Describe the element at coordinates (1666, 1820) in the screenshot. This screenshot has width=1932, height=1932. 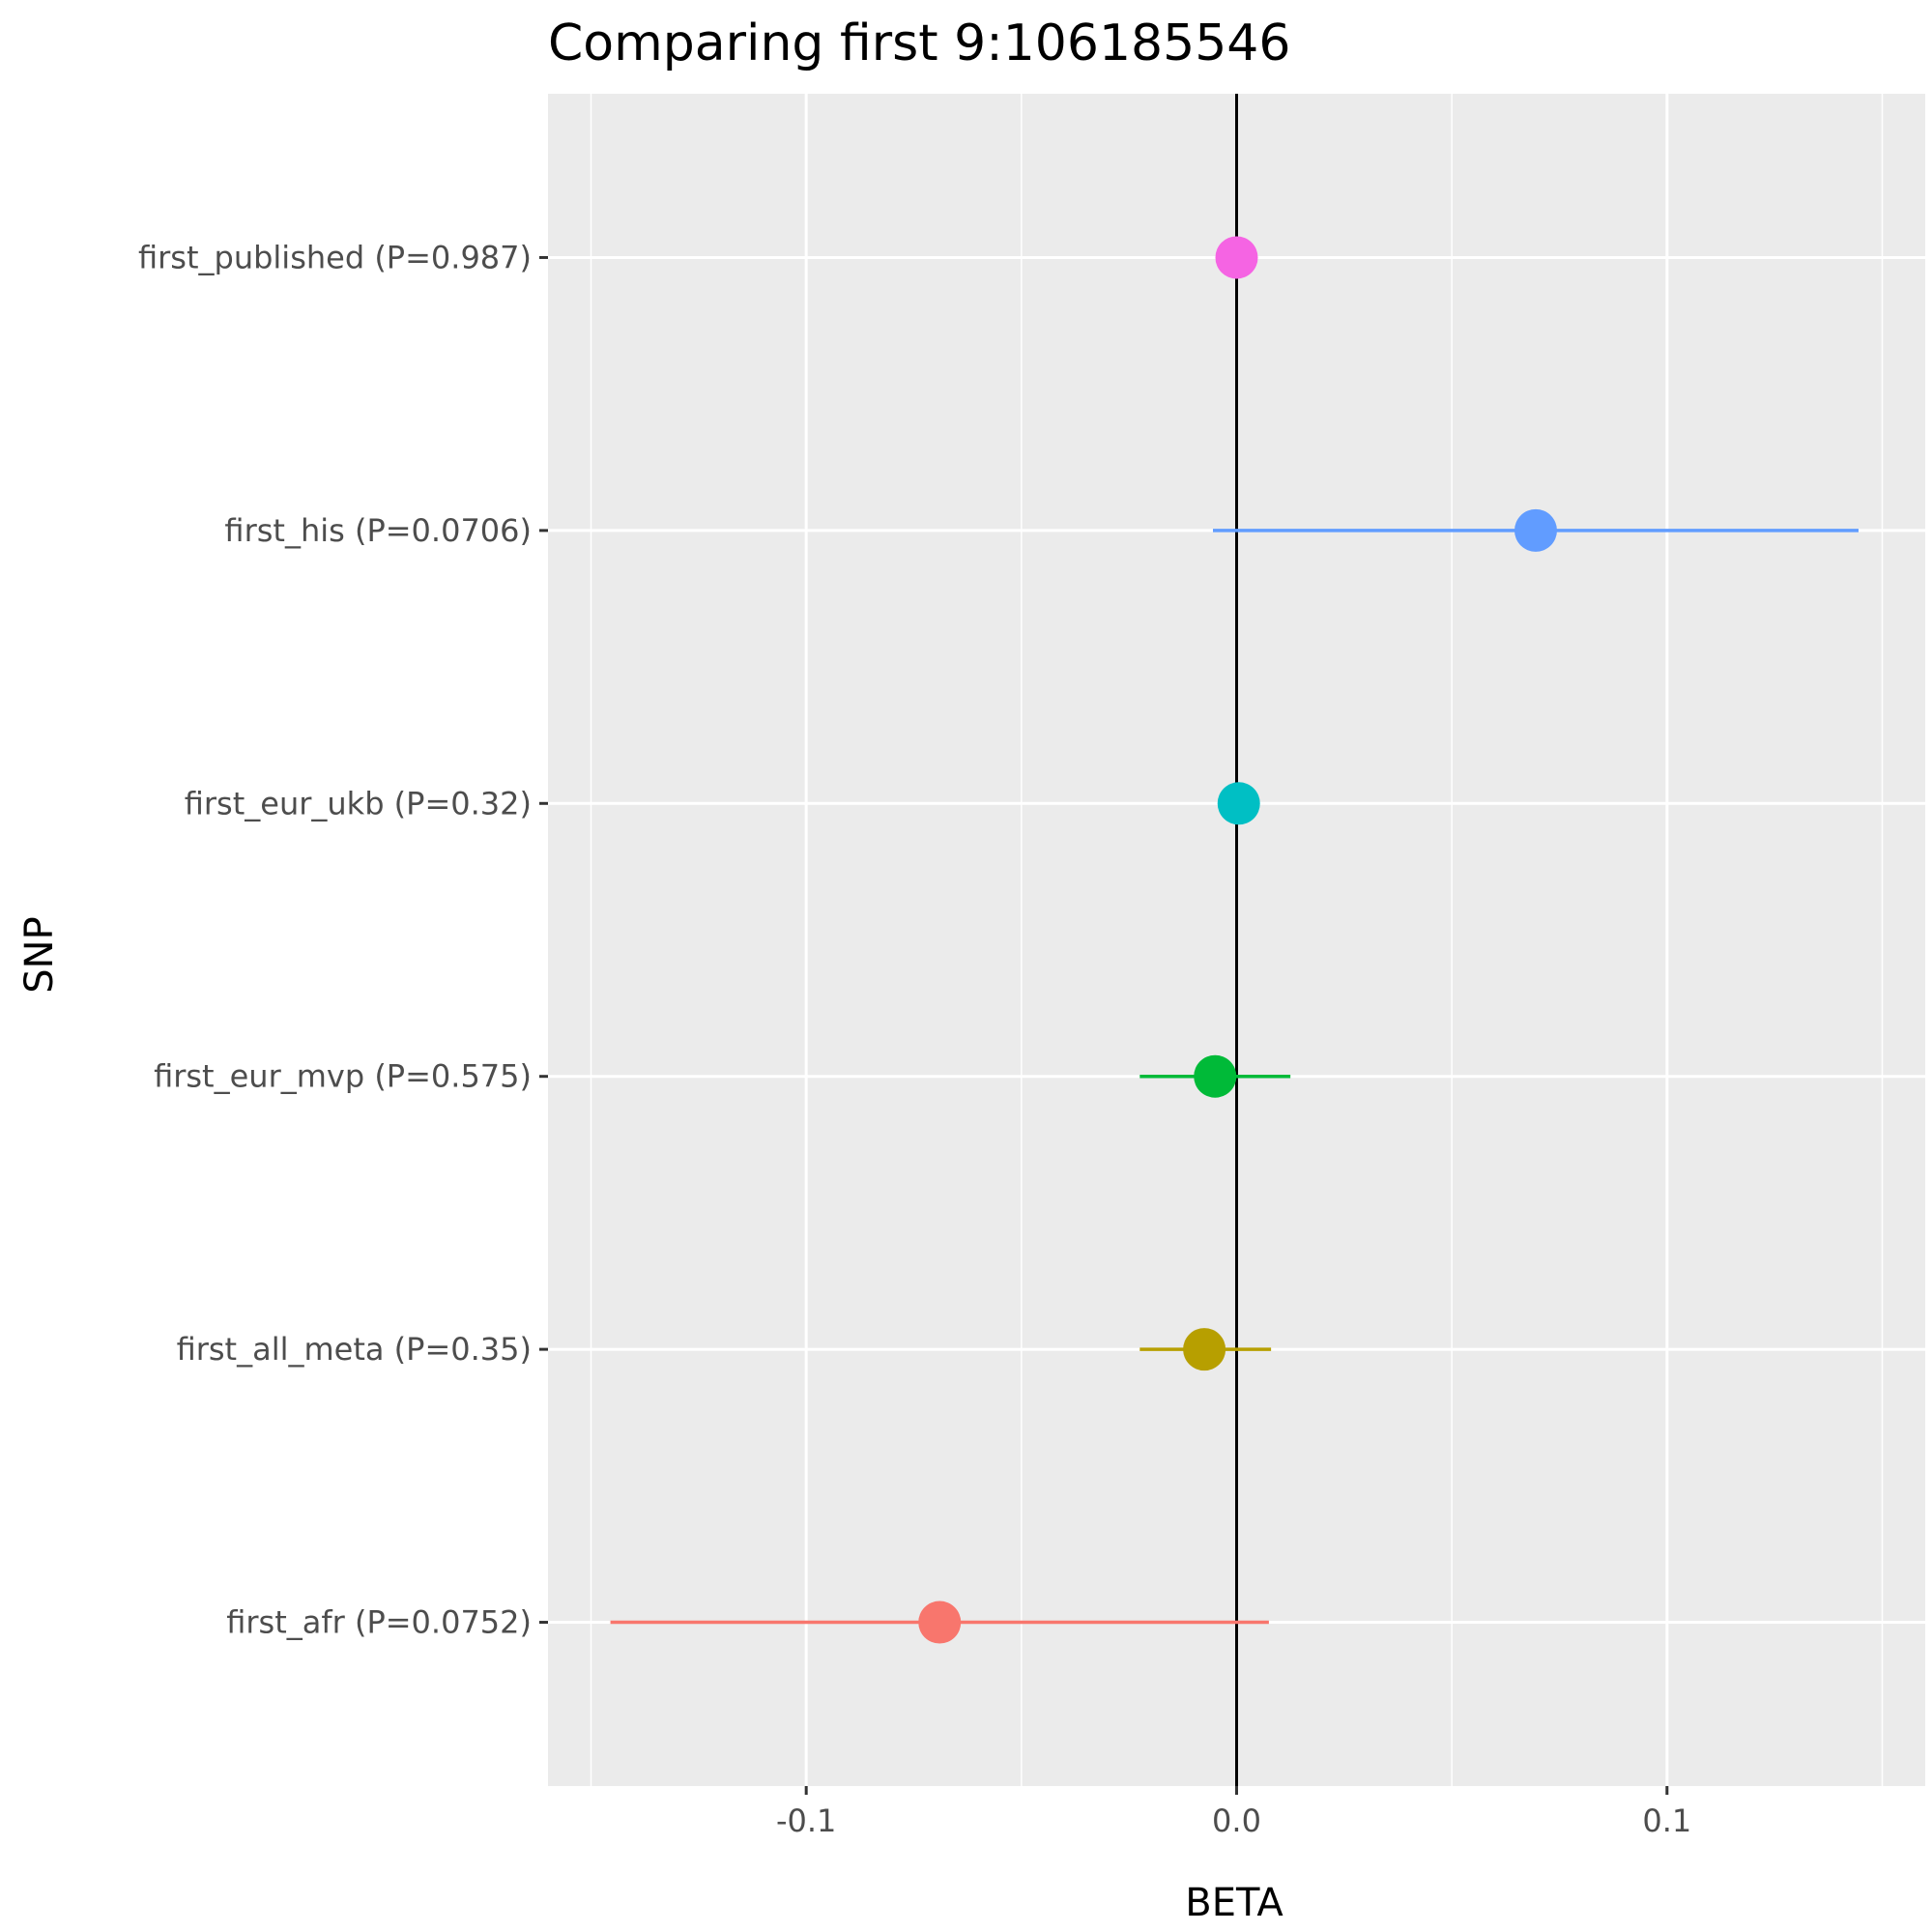
I see `x-tick-label: 0.1` at that location.